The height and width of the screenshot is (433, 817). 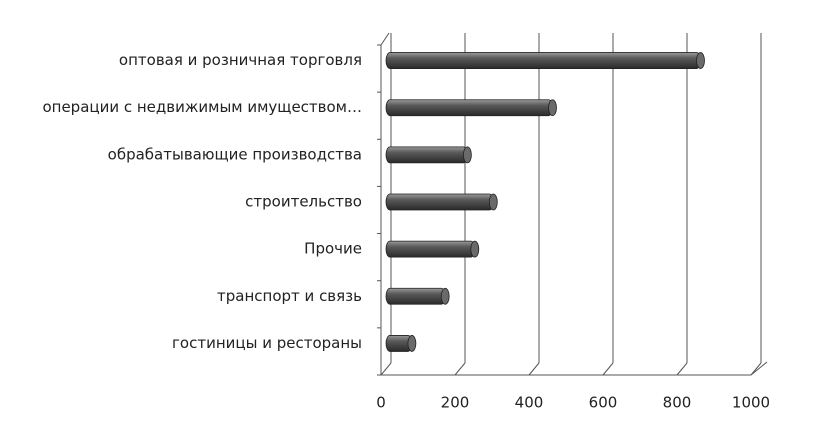 What do you see at coordinates (303, 202) in the screenshot?
I see `y-tick-label: строительство` at bounding box center [303, 202].